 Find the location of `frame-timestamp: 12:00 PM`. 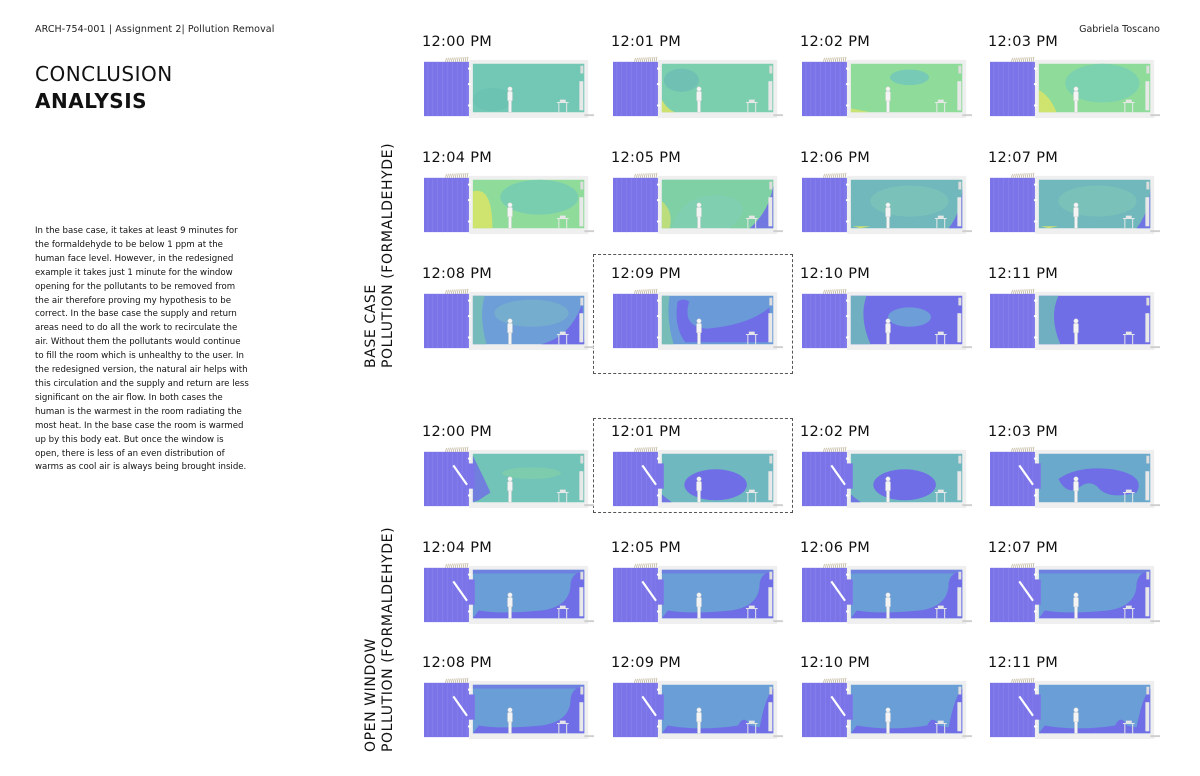

frame-timestamp: 12:00 PM is located at coordinates (457, 432).